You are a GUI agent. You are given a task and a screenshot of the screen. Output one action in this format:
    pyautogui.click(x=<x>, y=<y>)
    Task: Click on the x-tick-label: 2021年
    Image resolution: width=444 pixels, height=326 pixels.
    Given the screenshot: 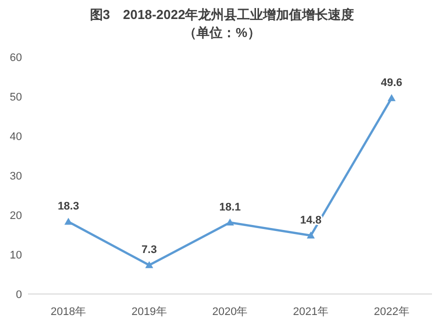 What is the action you would take?
    pyautogui.click(x=311, y=312)
    